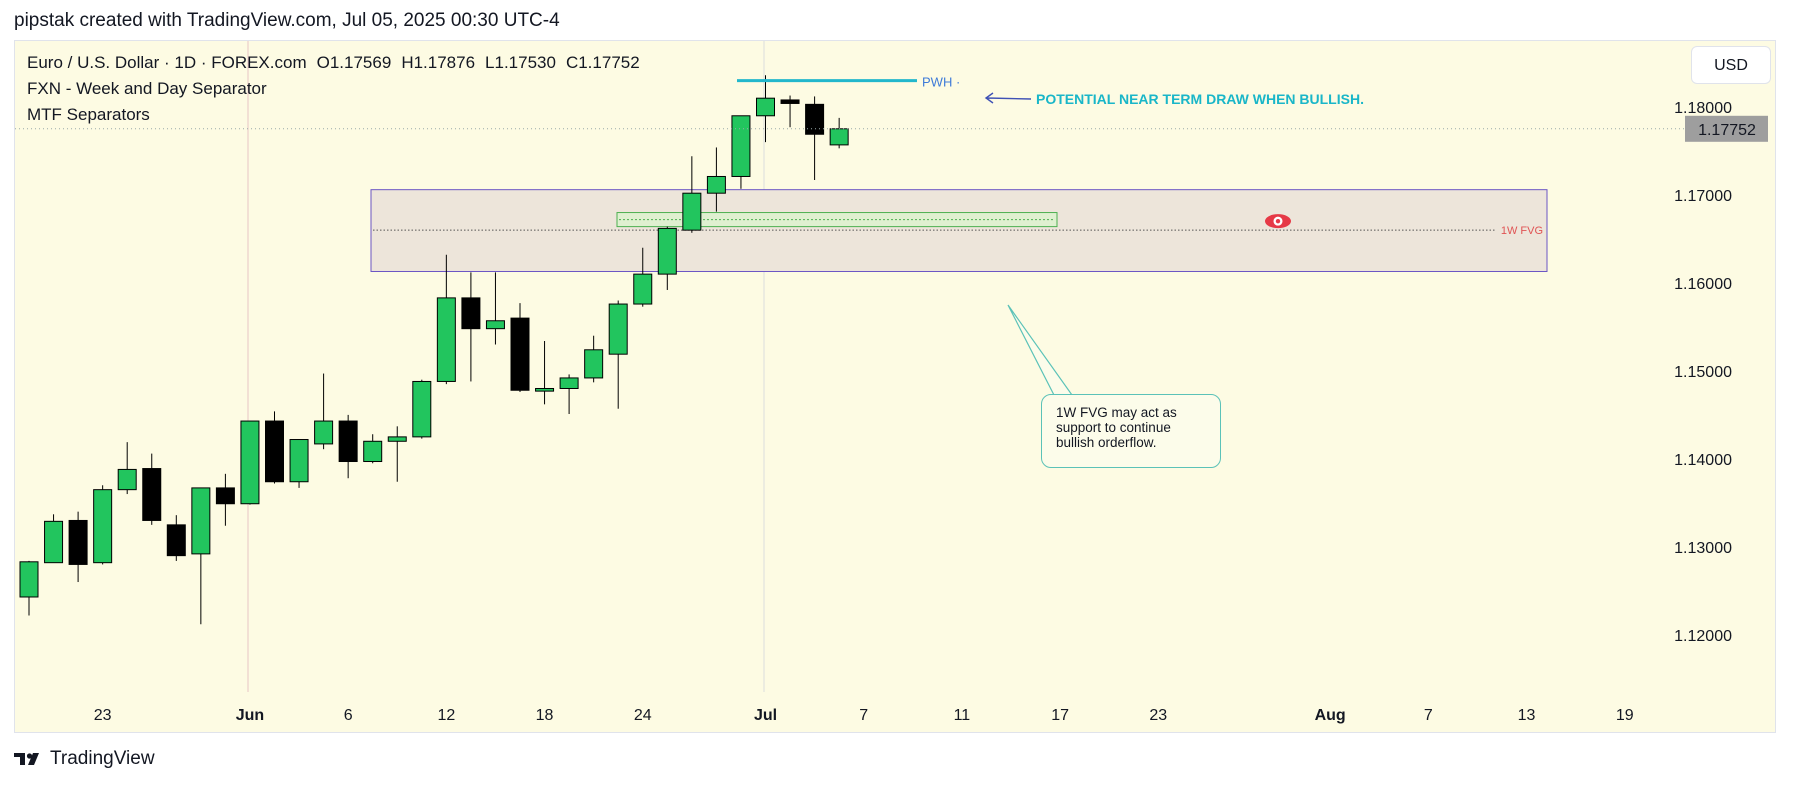  What do you see at coordinates (88, 114) in the screenshot?
I see `legend-indicator-mtf: MTF Separators` at bounding box center [88, 114].